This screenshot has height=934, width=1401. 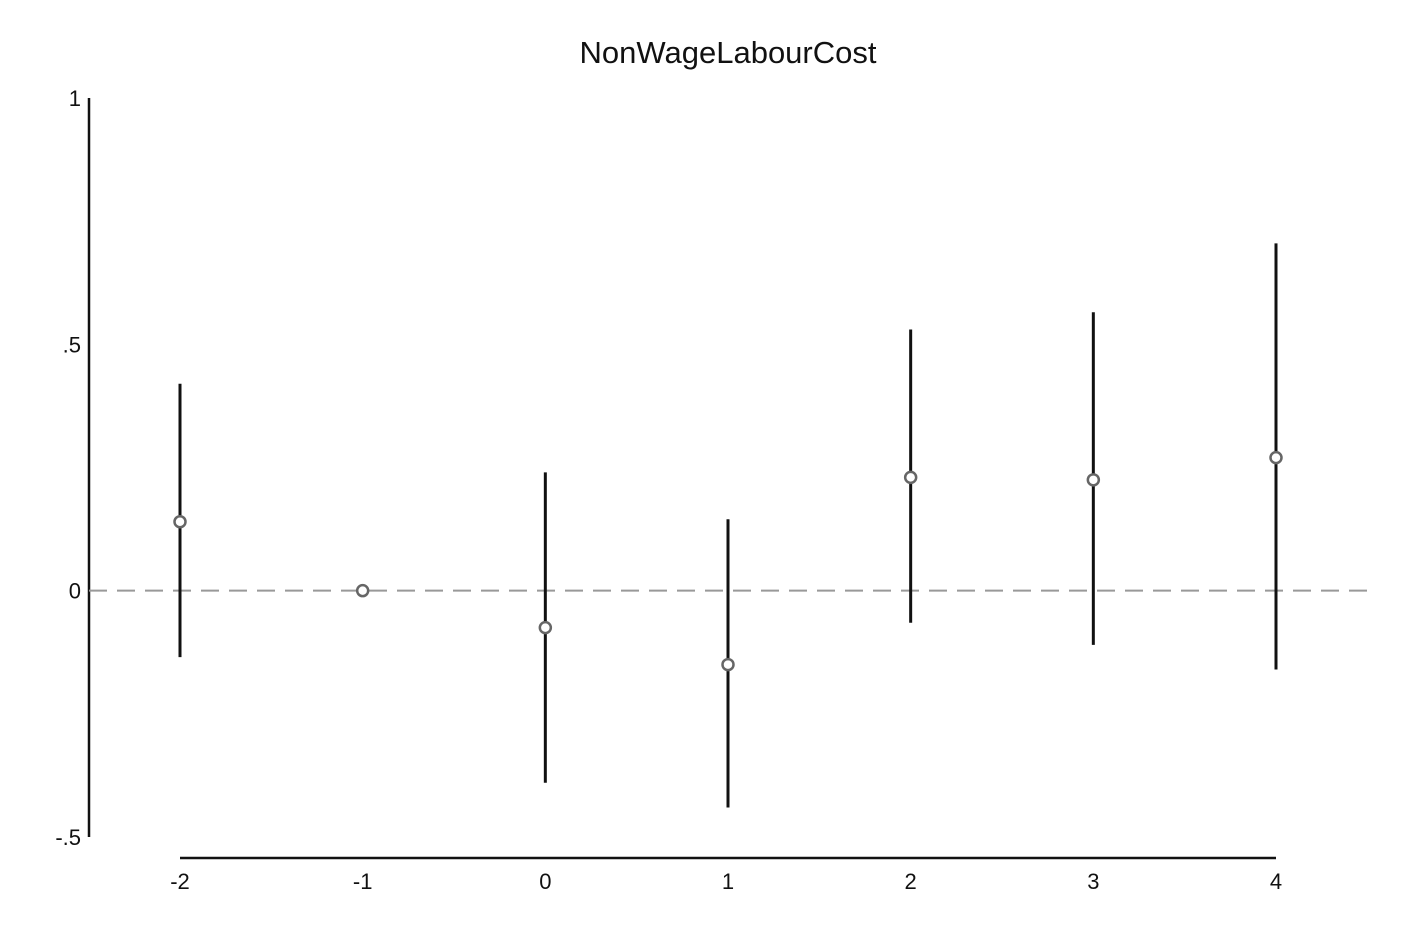 I want to click on x-tick-label: 2, so click(x=911, y=881).